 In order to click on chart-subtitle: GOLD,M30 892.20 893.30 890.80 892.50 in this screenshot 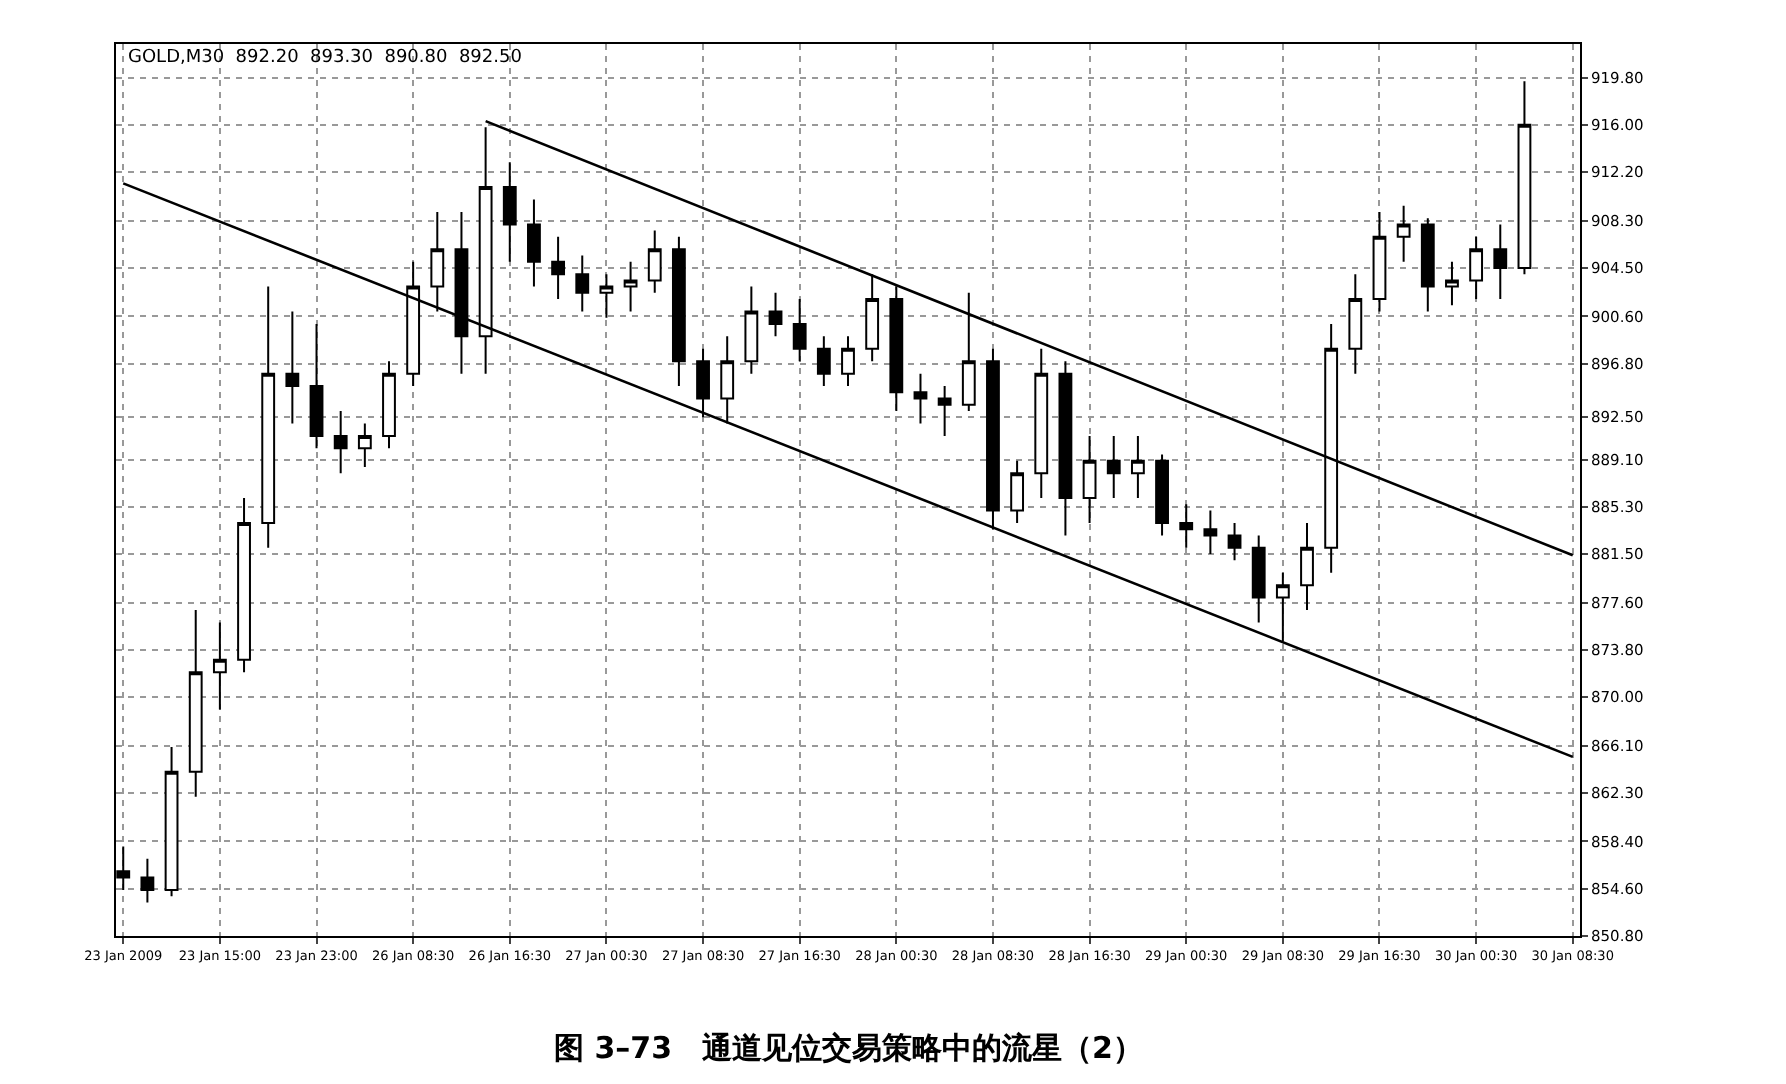, I will do `click(325, 58)`.